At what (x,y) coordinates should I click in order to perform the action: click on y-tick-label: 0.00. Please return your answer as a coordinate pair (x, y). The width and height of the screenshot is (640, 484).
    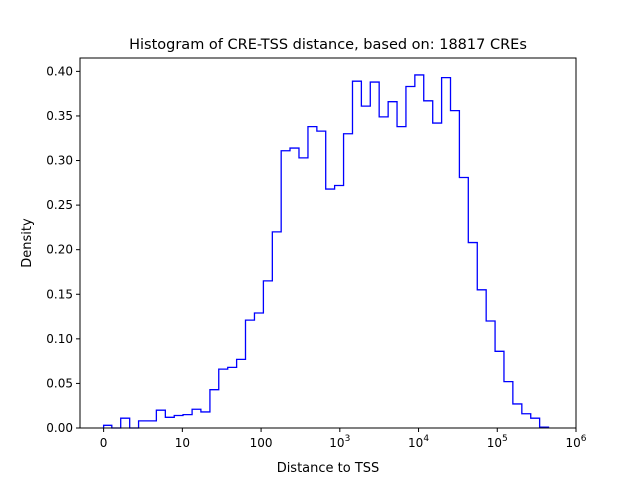
    Looking at the image, I should click on (59, 428).